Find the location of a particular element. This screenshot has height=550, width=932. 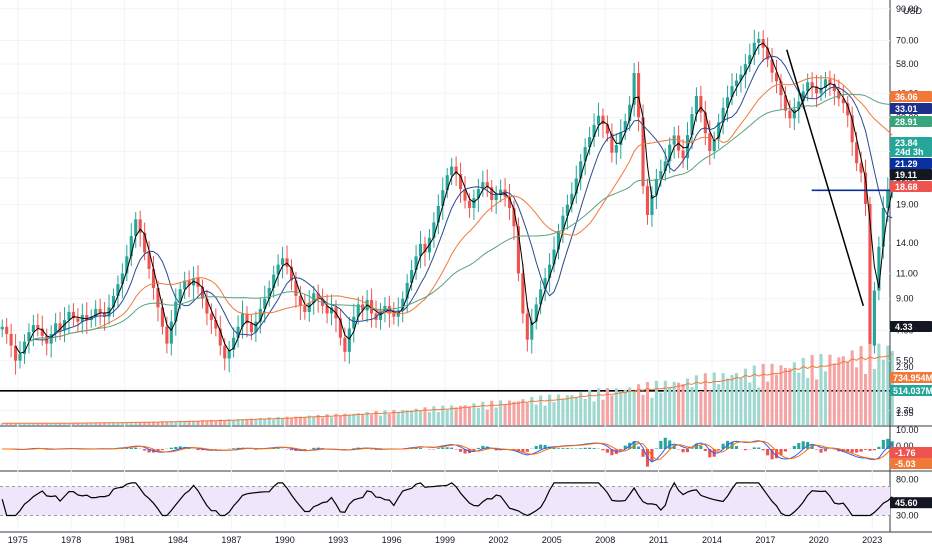

volume-panel is located at coordinates (447, 384).